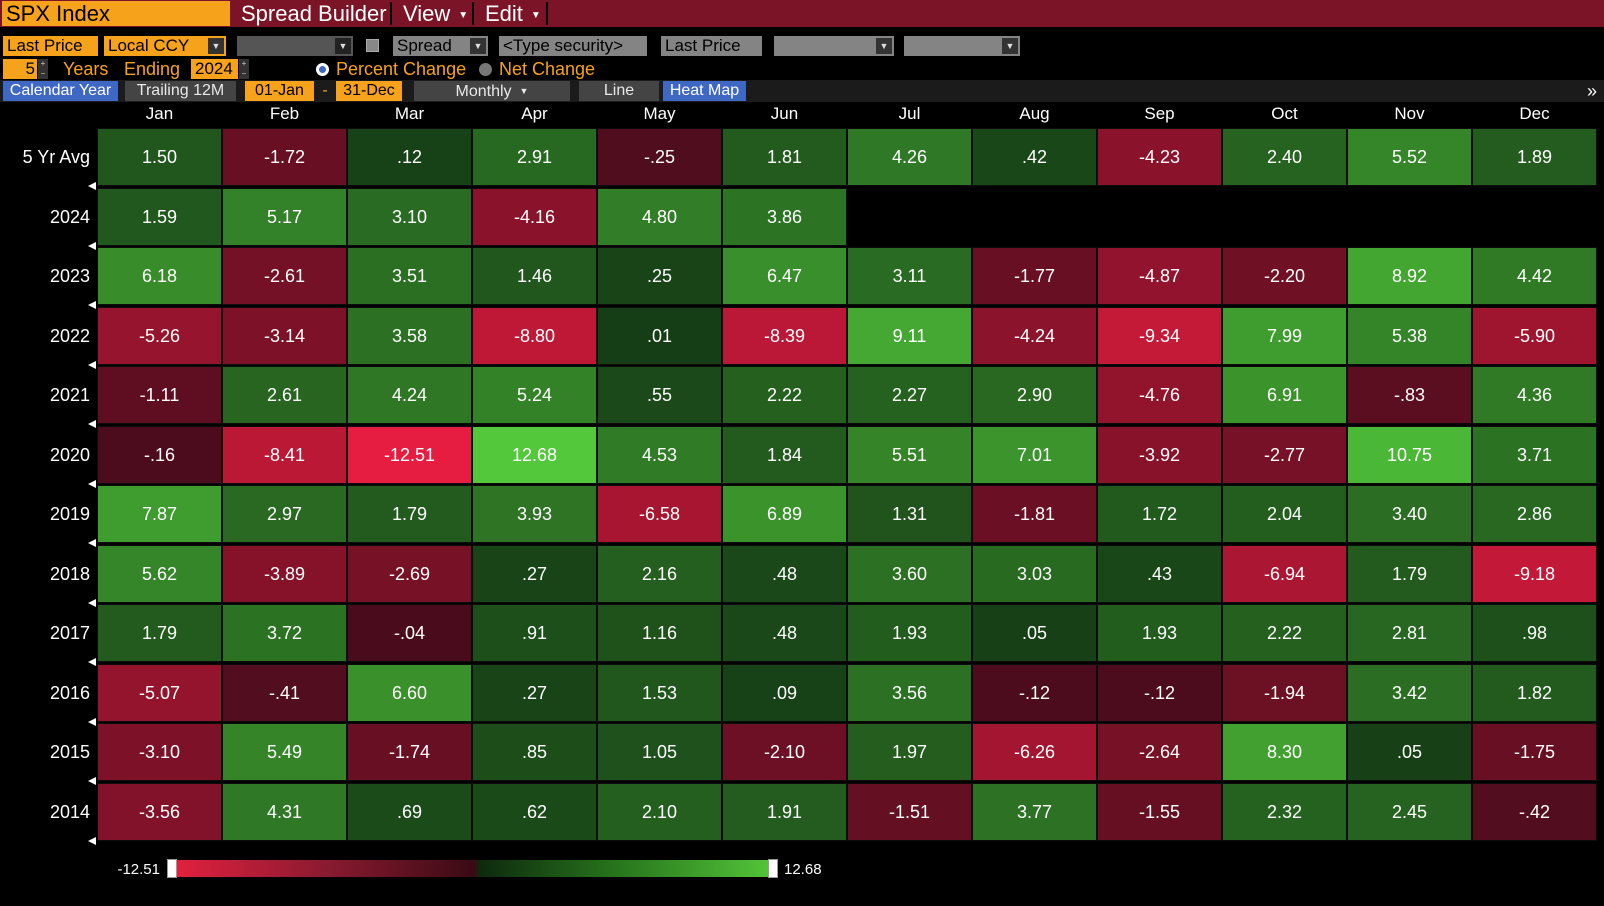  Describe the element at coordinates (159, 811) in the screenshot. I see `heat-map-cell: -3.56` at that location.